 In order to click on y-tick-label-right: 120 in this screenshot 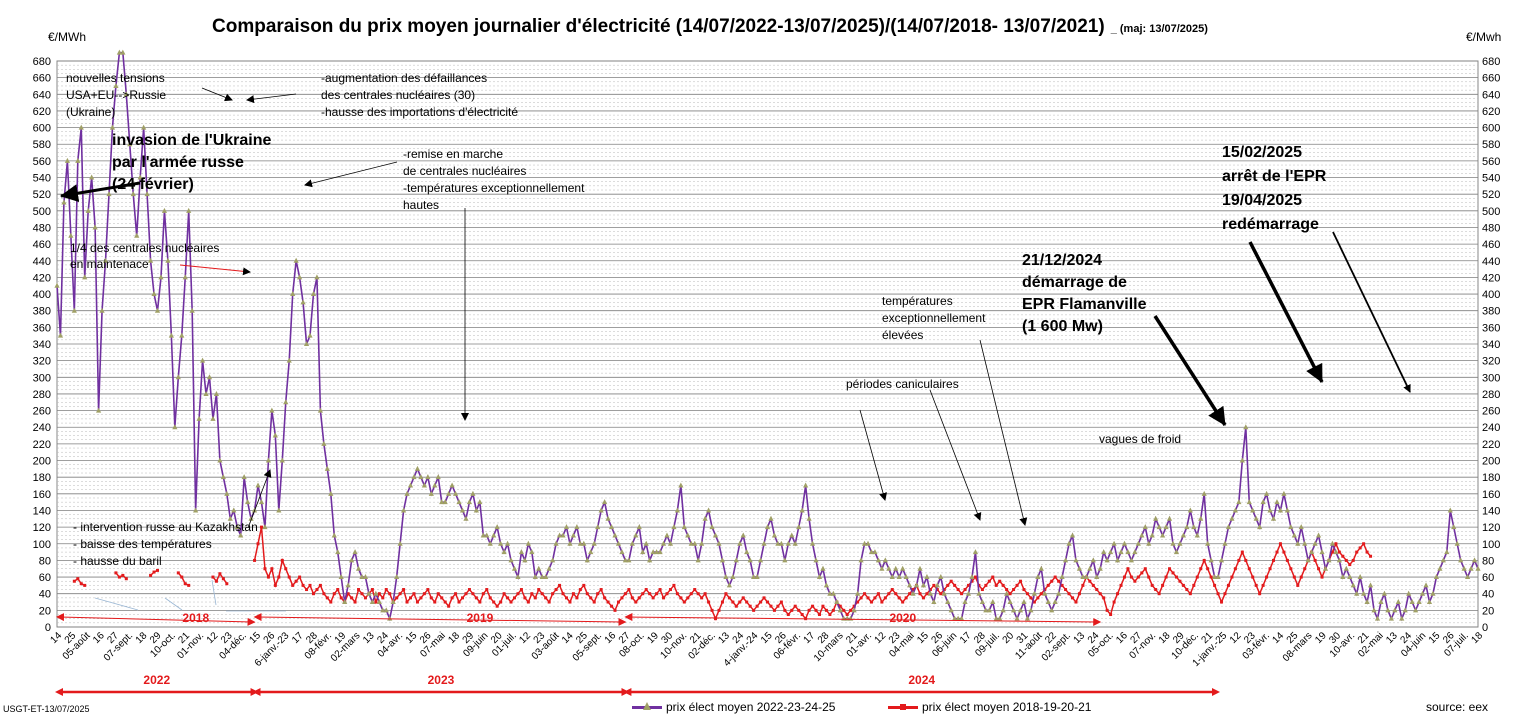, I will do `click(1491, 528)`.